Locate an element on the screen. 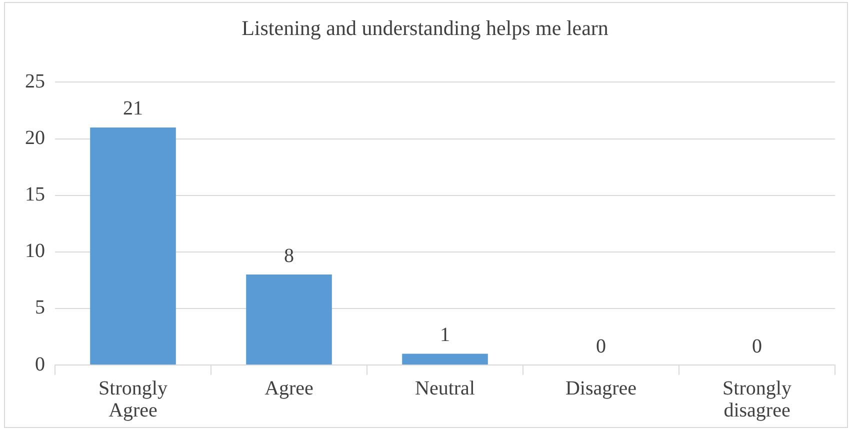  y-tick-label: 10 is located at coordinates (35, 251).